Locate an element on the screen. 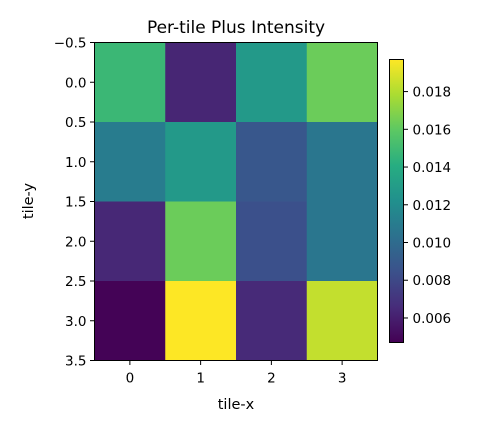 This screenshot has width=480, height=432. colorbar-tick-label: 0.016 is located at coordinates (432, 130).